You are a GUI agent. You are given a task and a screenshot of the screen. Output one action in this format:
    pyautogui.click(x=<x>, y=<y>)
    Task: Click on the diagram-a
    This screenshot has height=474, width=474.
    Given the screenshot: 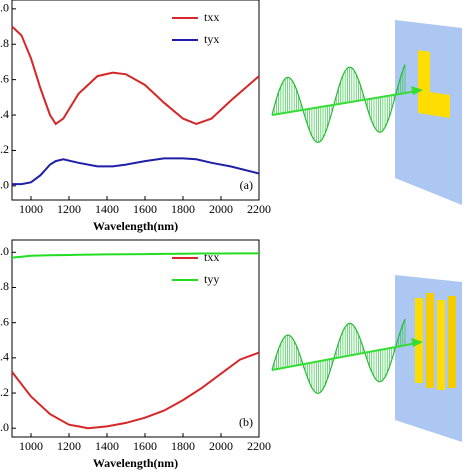 What is the action you would take?
    pyautogui.click(x=428, y=112)
    